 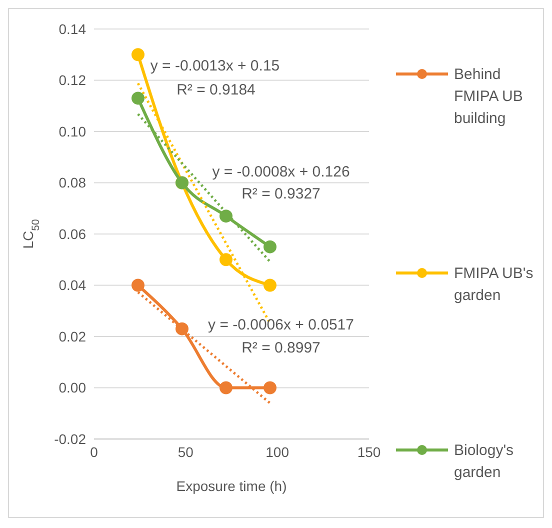 What do you see at coordinates (72, 234) in the screenshot?
I see `y-tick-label: 0.06` at bounding box center [72, 234].